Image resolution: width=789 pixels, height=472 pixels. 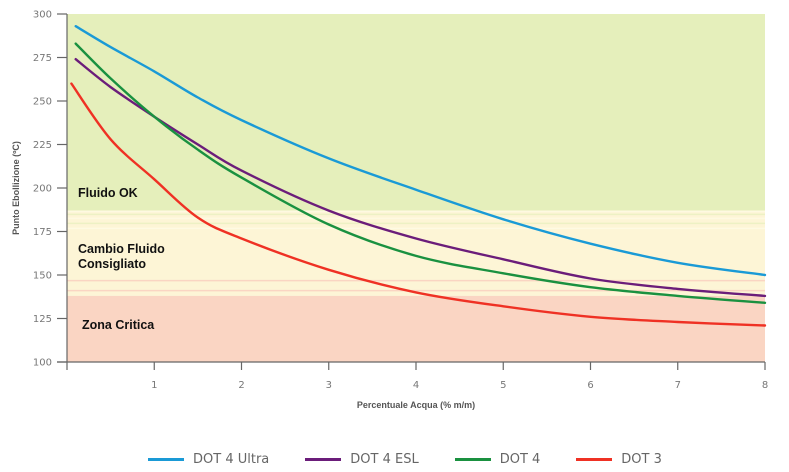 What do you see at coordinates (154, 385) in the screenshot?
I see `x-tick-label: 1` at bounding box center [154, 385].